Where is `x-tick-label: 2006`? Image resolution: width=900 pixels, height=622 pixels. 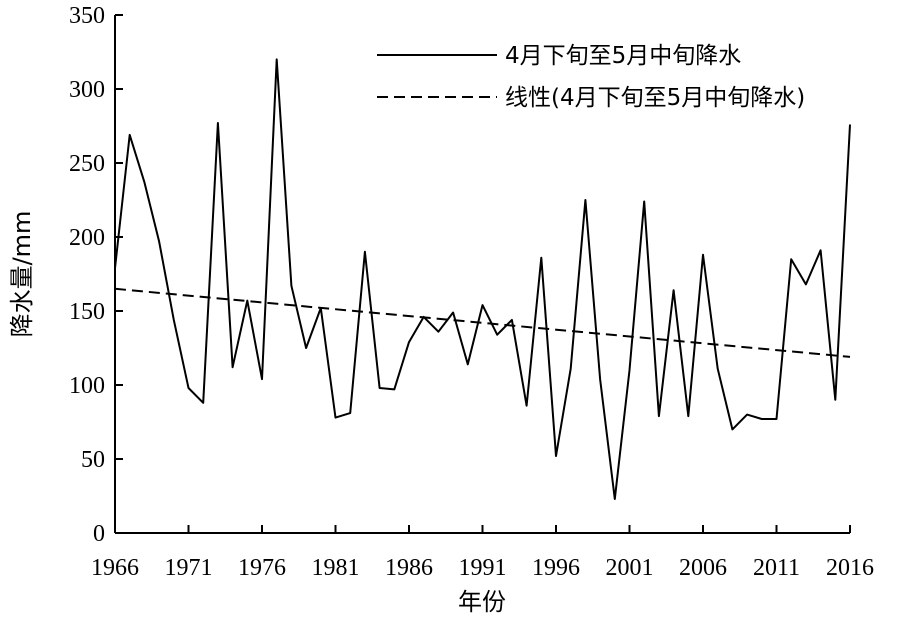
x-tick-label: 2006 is located at coordinates (703, 568).